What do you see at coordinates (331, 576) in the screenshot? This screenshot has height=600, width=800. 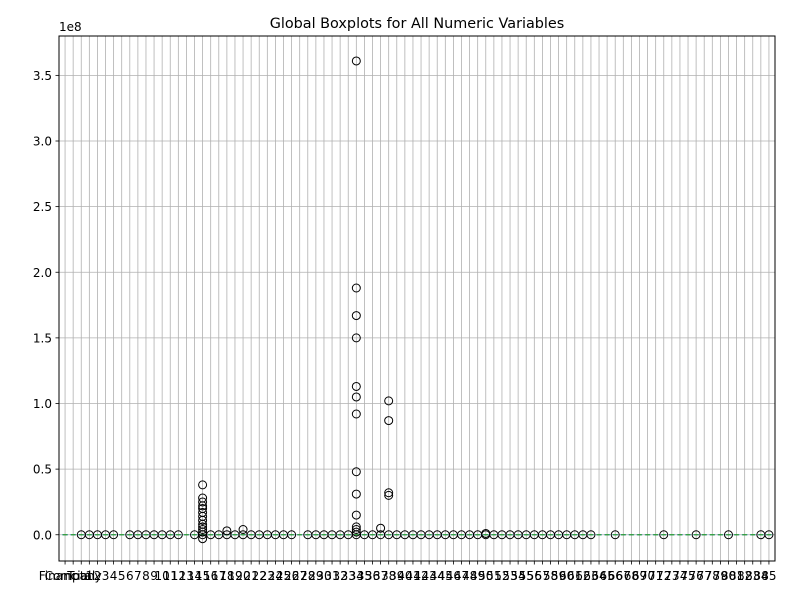 I see `x-tick-label: 31` at bounding box center [331, 576].